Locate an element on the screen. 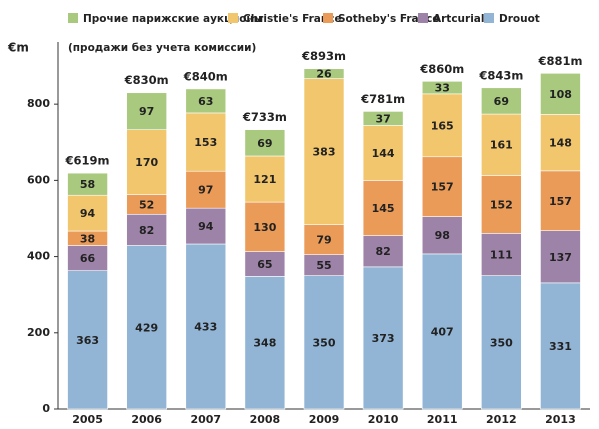 This screenshot has height=429, width=599. value-label: 165 is located at coordinates (442, 125).